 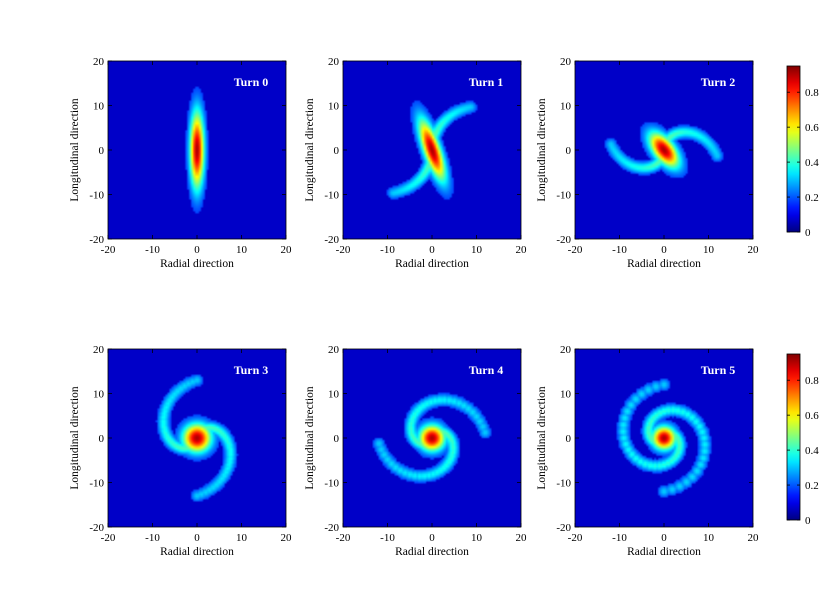 I want to click on panel-title: Turn 2, so click(x=718, y=82).